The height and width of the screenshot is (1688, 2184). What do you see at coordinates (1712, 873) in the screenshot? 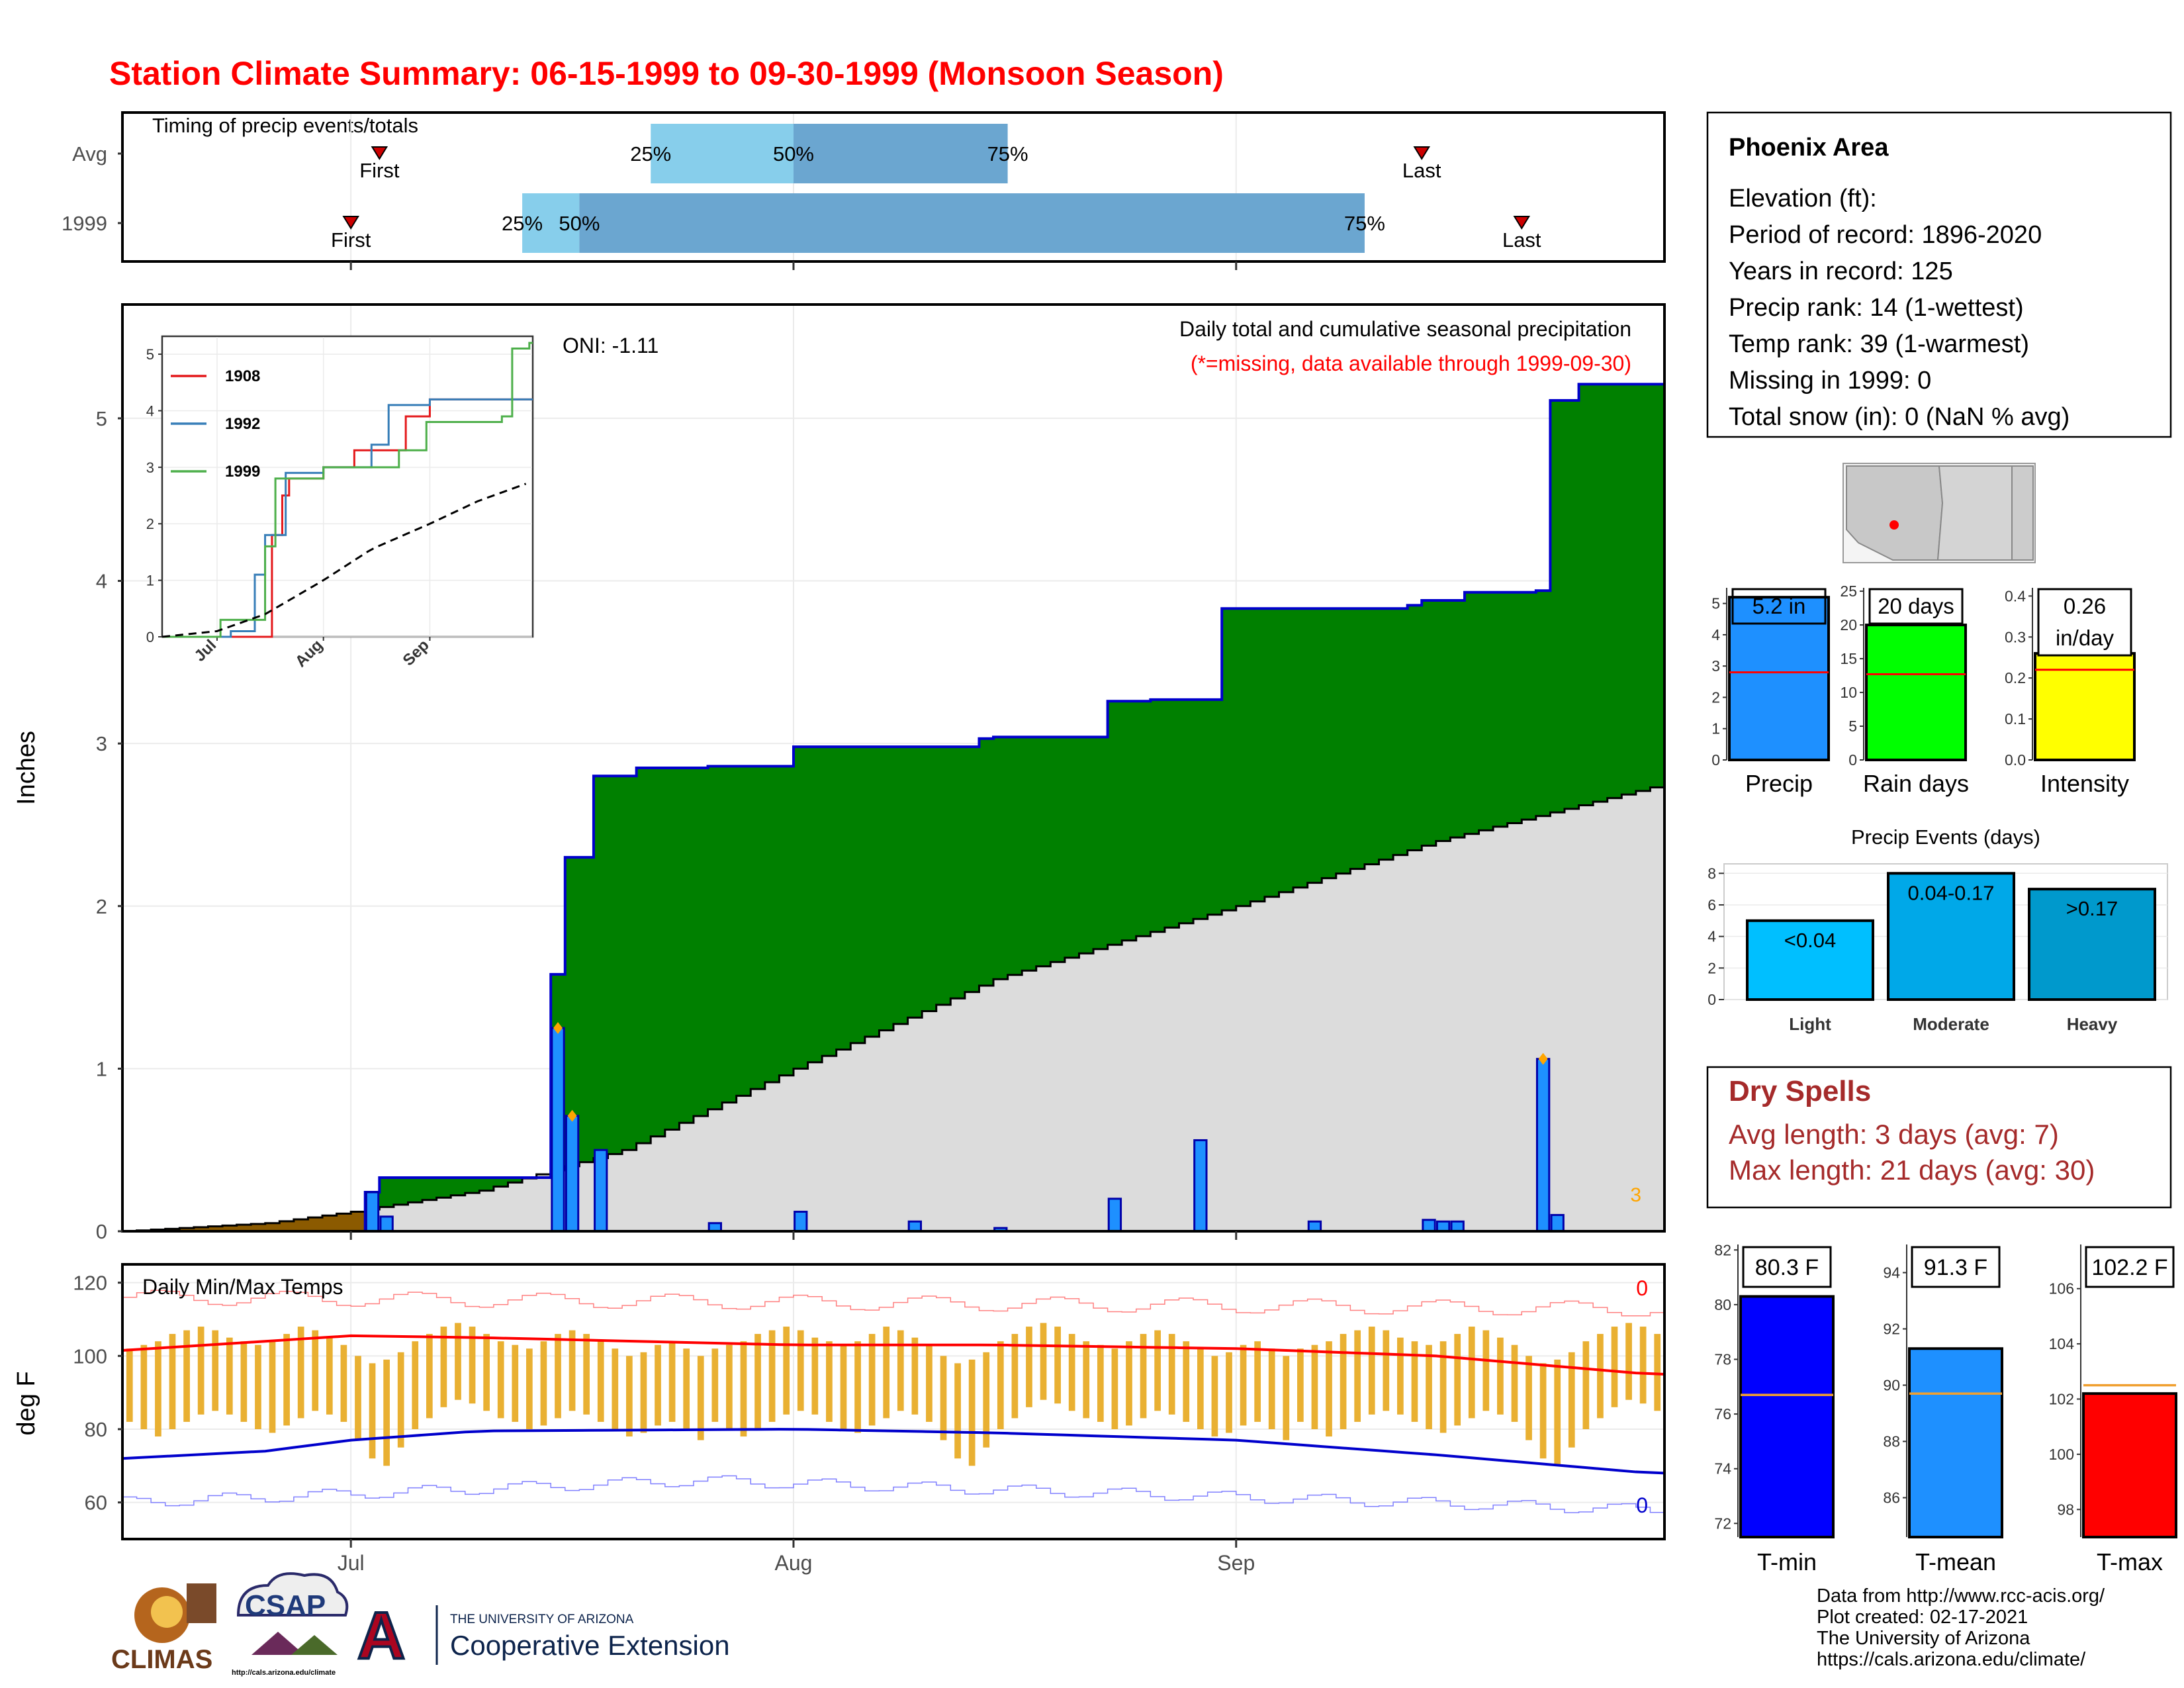
I see `events-y-tick-label: 8` at bounding box center [1712, 873].